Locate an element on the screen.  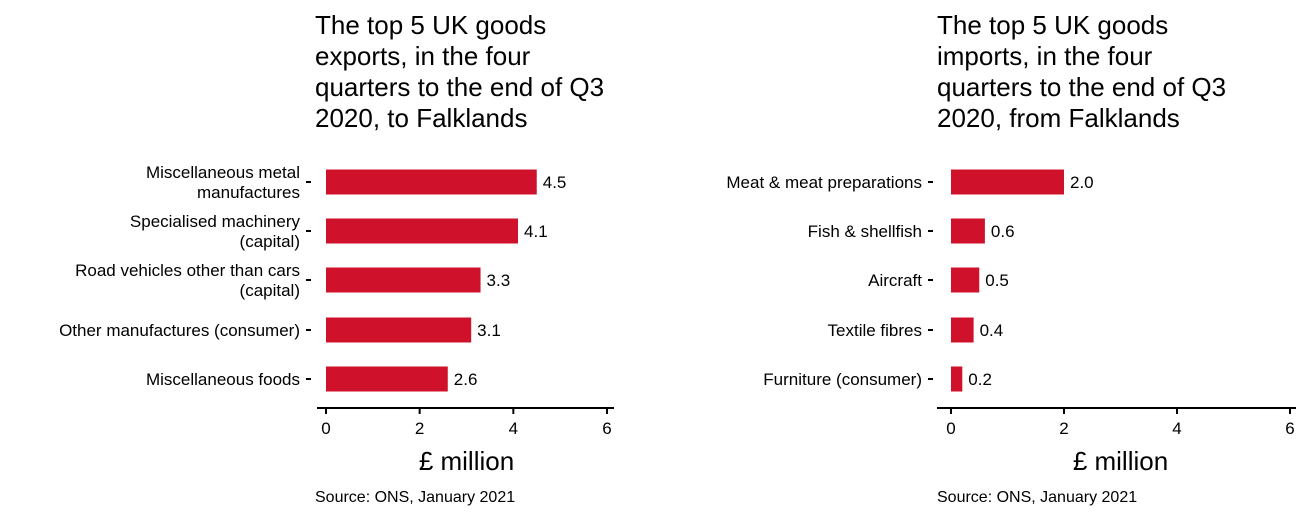
value-label: 3.3 is located at coordinates (499, 280).